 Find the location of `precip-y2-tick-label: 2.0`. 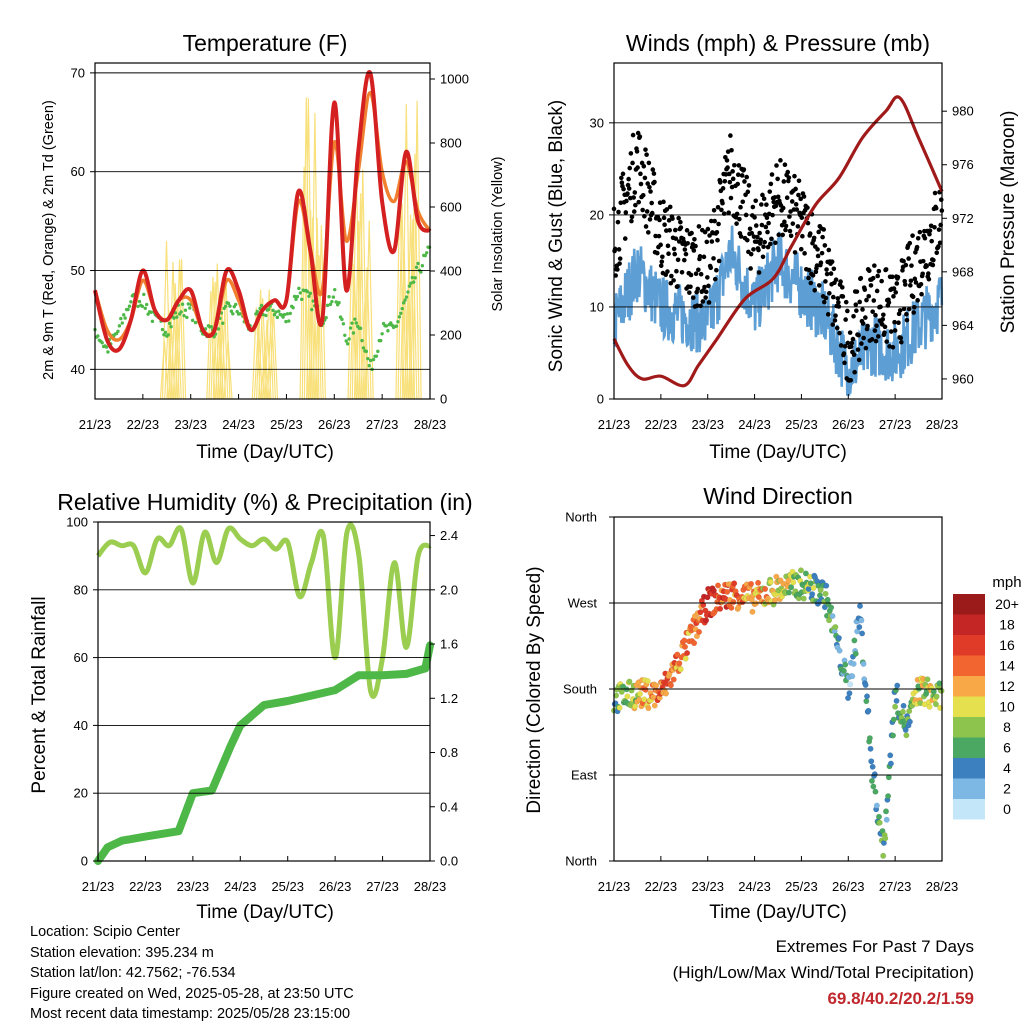

precip-y2-tick-label: 2.0 is located at coordinates (449, 589).